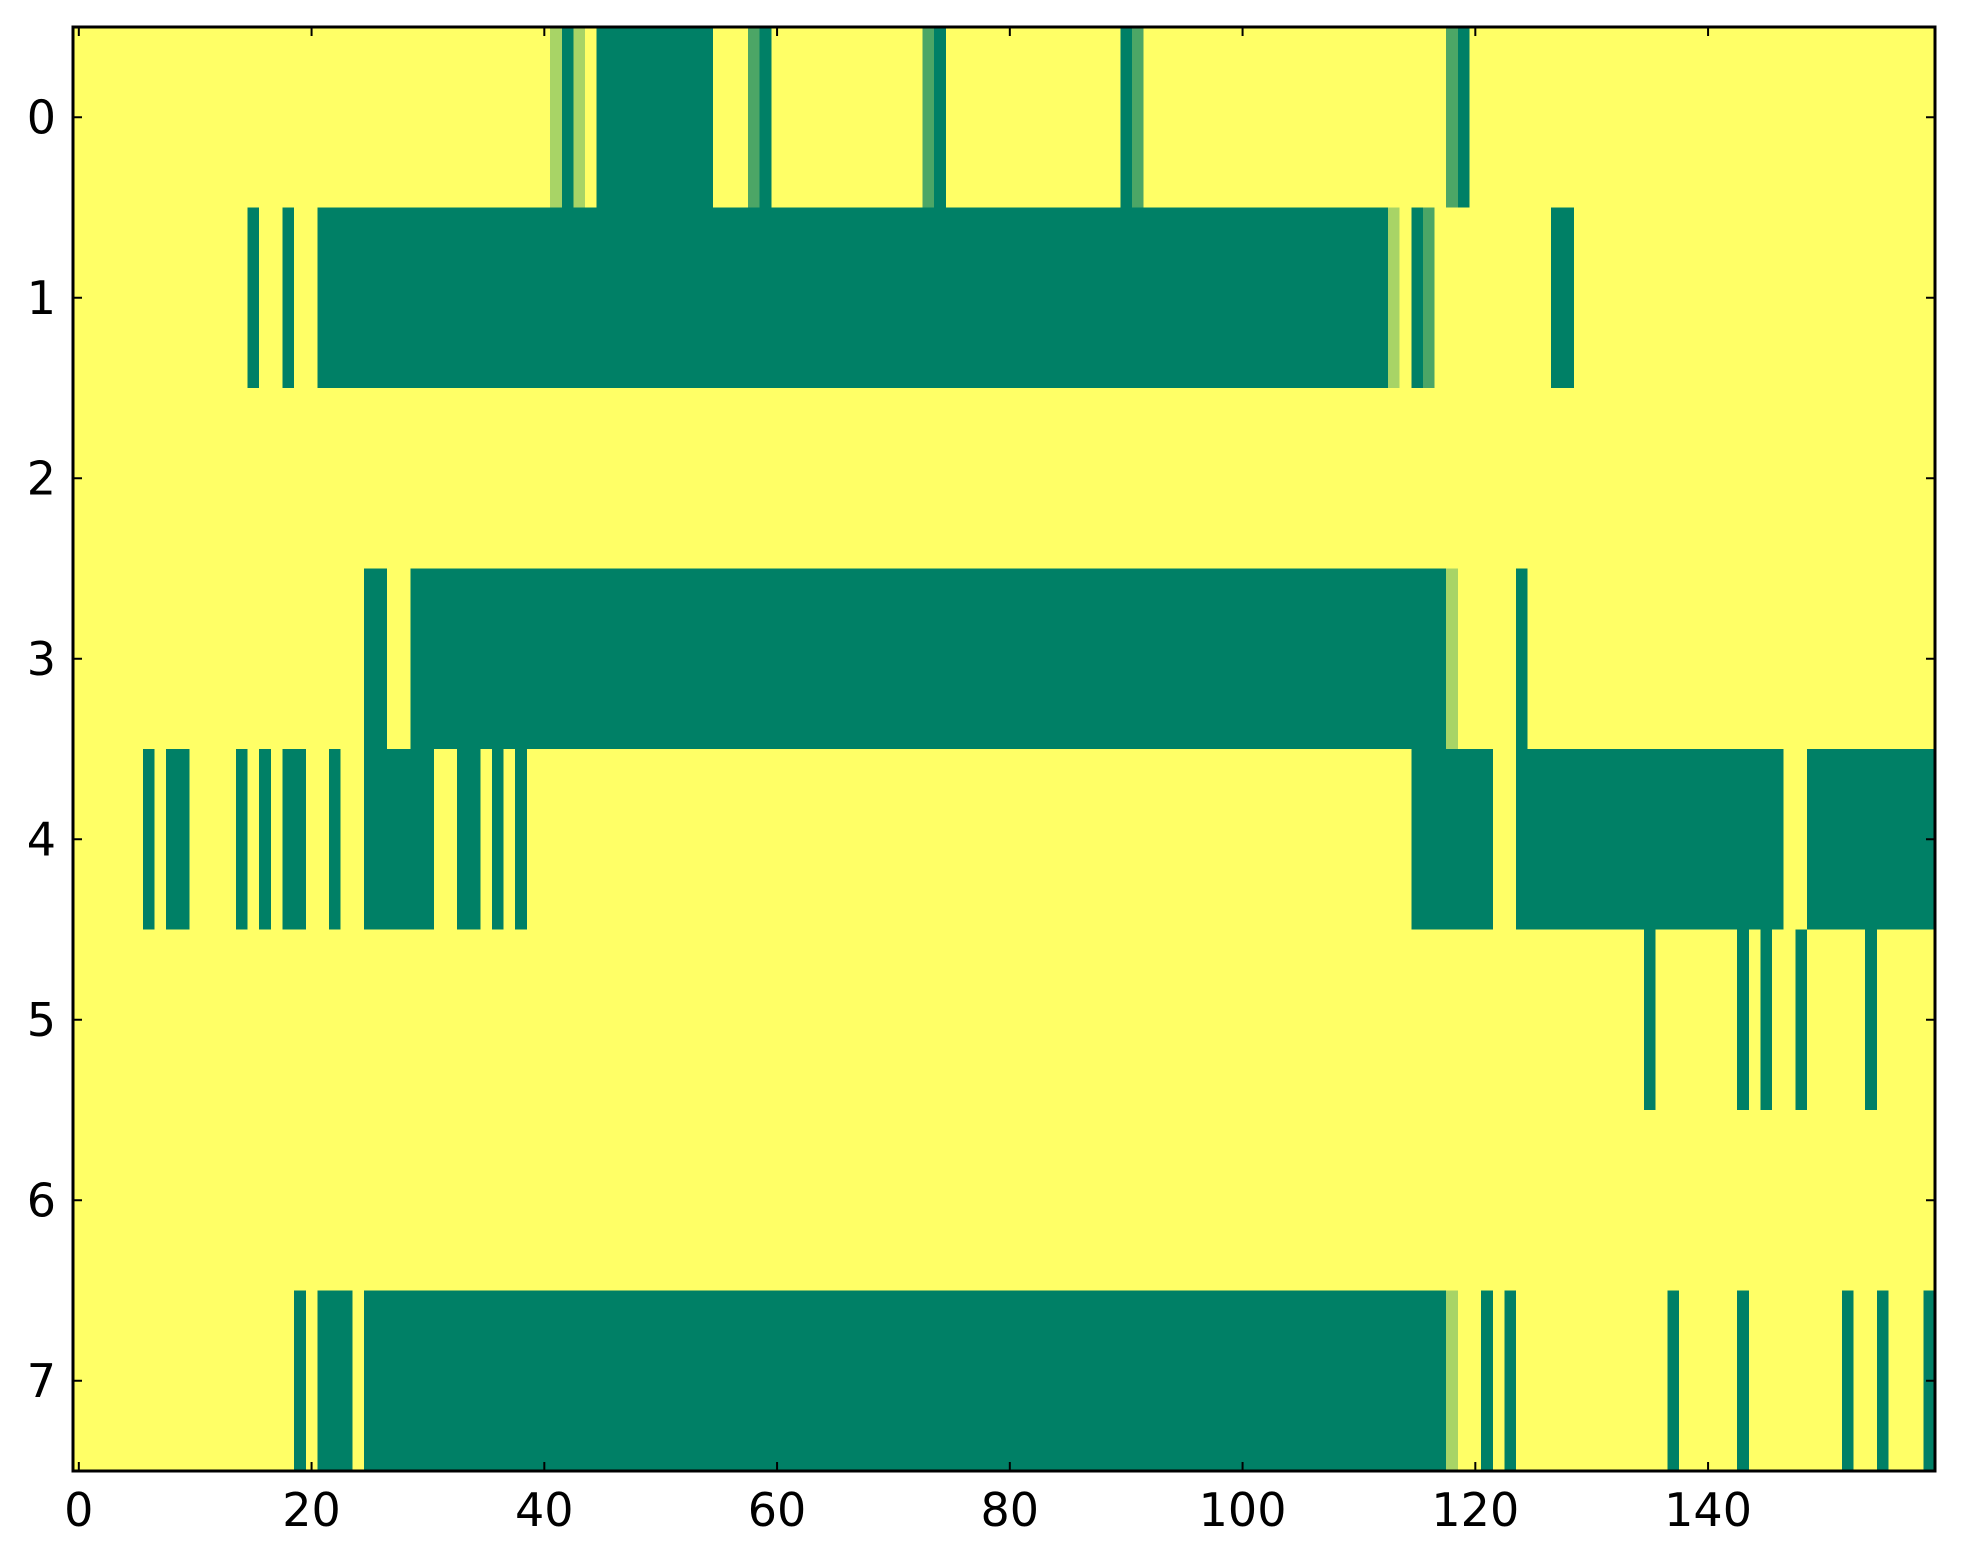 The width and height of the screenshot is (1963, 1564). I want to click on y-tick-label: 6, so click(41, 1200).